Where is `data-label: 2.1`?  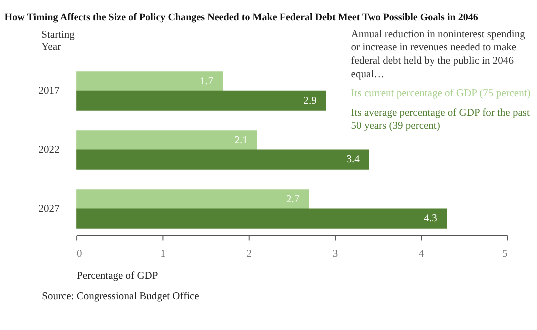 data-label: 2.1 is located at coordinates (241, 141).